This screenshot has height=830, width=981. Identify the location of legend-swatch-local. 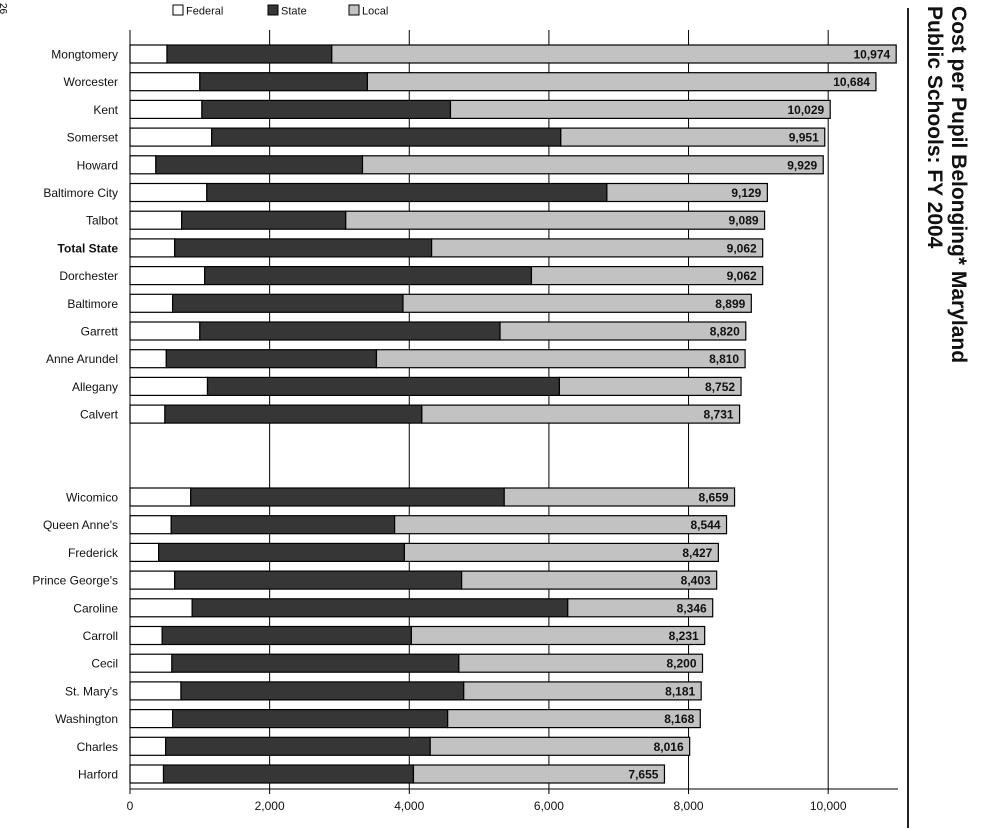
(354, 10).